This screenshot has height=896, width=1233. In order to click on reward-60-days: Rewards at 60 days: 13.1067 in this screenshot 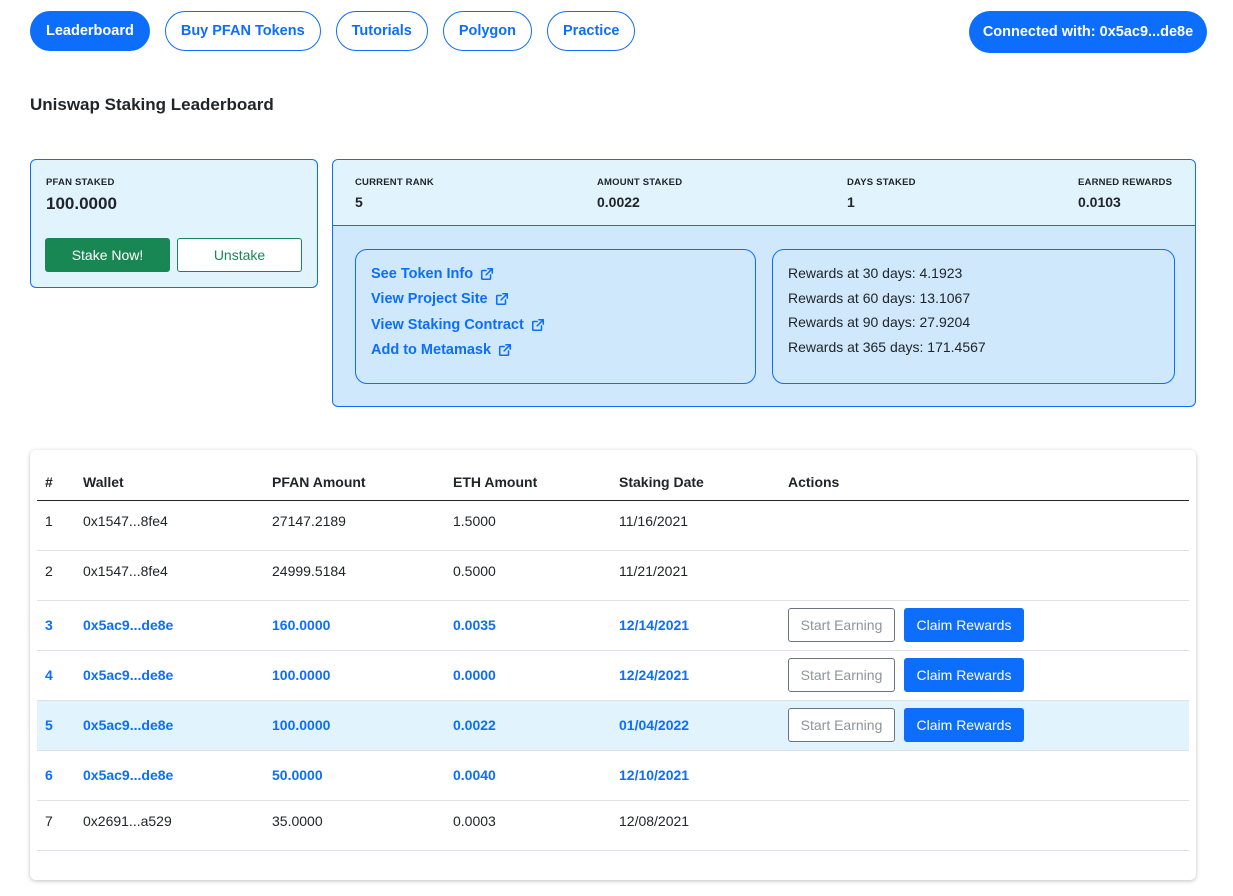, I will do `click(879, 298)`.